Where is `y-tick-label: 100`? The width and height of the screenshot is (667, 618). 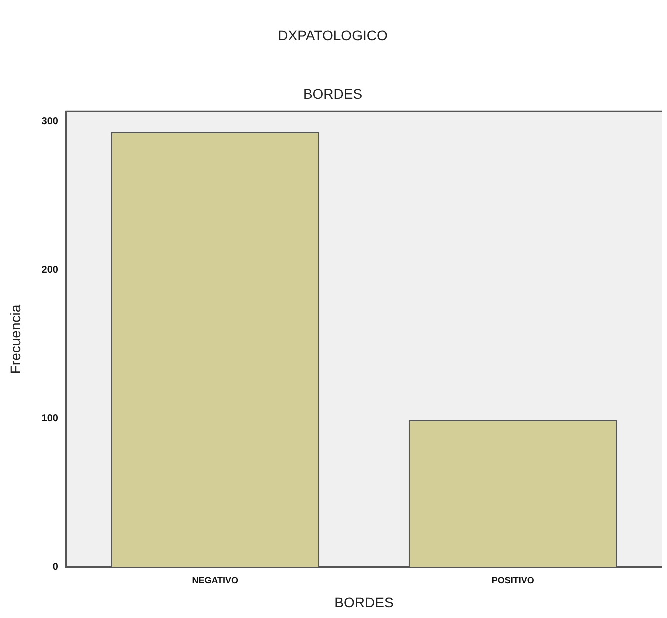
y-tick-label: 100 is located at coordinates (50, 419).